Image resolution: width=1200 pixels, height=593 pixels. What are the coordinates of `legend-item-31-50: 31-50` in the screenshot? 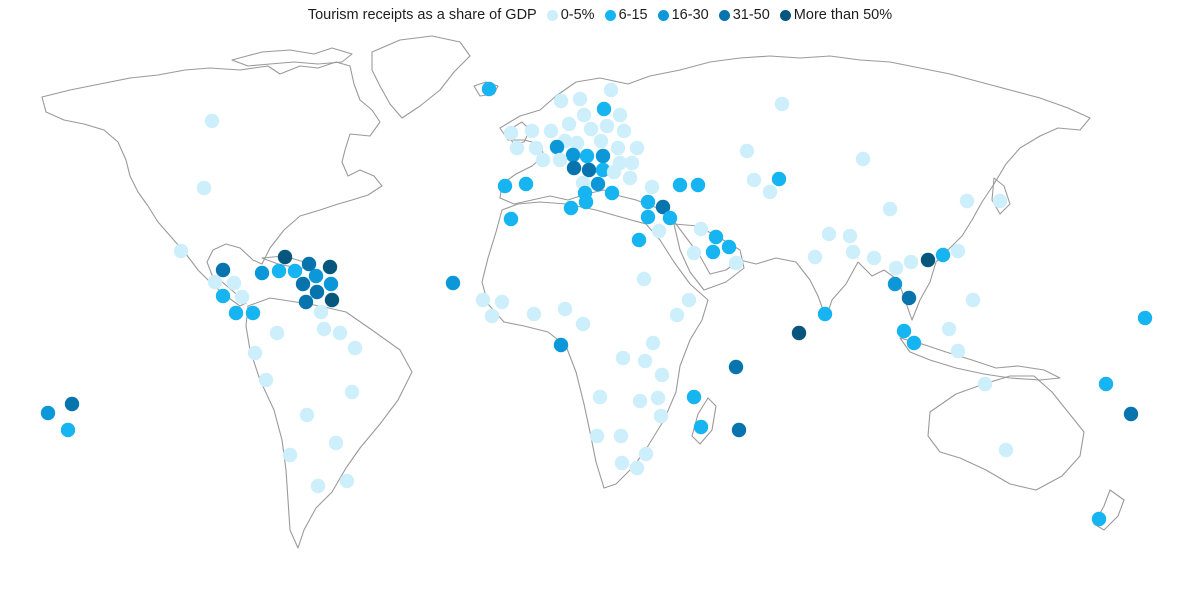 It's located at (744, 15).